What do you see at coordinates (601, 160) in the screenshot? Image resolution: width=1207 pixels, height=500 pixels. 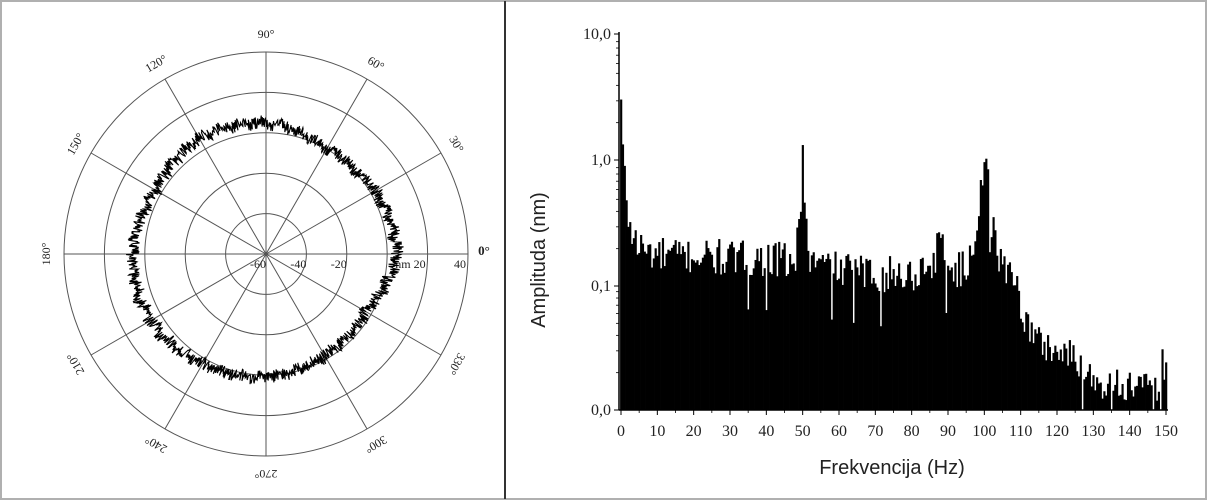 I see `y-tick-label: 1,0` at bounding box center [601, 160].